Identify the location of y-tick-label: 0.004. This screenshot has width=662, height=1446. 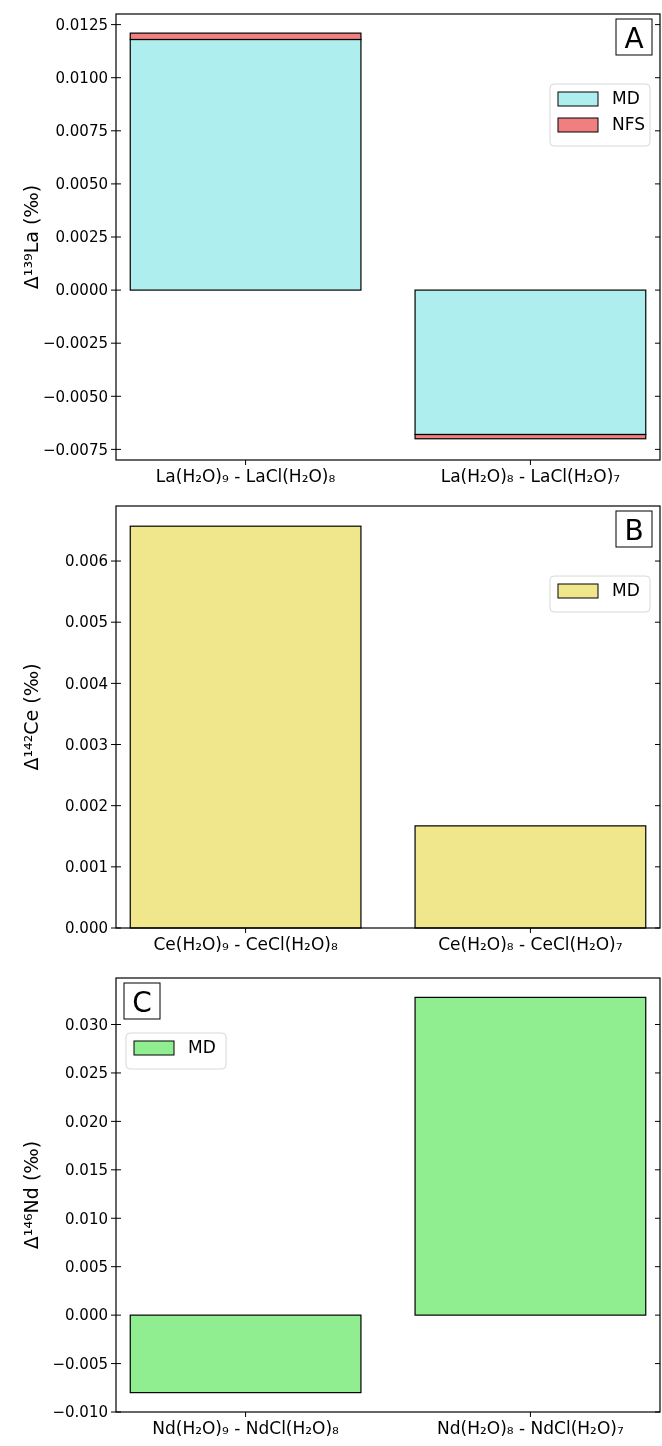
(86, 683).